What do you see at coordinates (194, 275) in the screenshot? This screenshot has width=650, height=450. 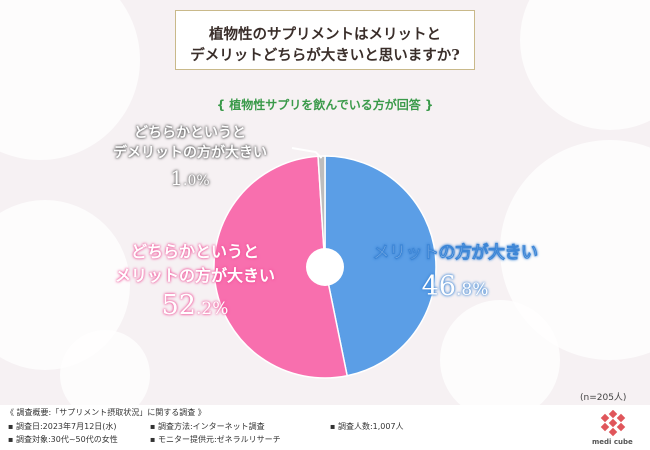 I see `label-somewhat-merit-line-2: メリットの方が大きい` at bounding box center [194, 275].